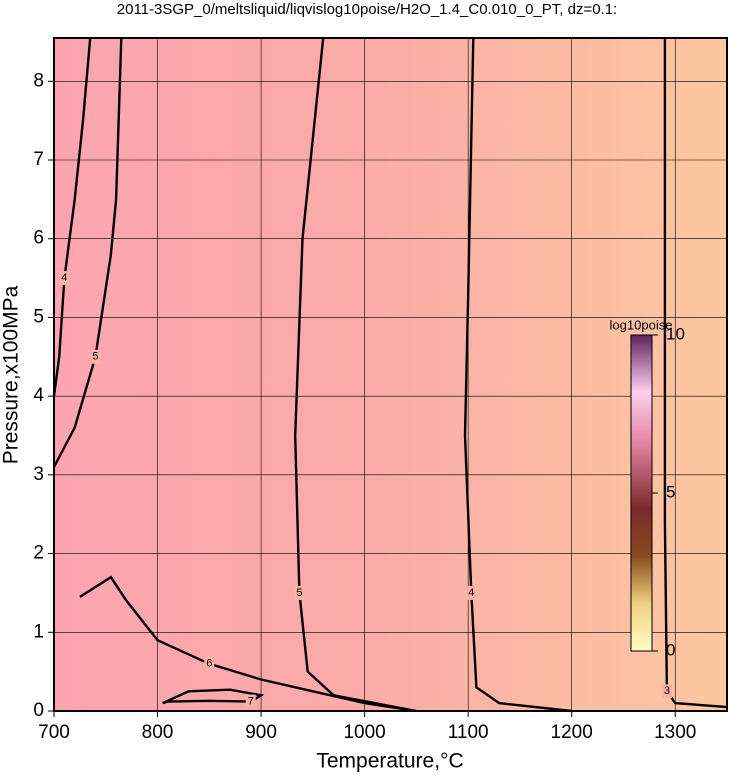 The height and width of the screenshot is (776, 734). I want to click on y-tick-label: 7, so click(38, 159).